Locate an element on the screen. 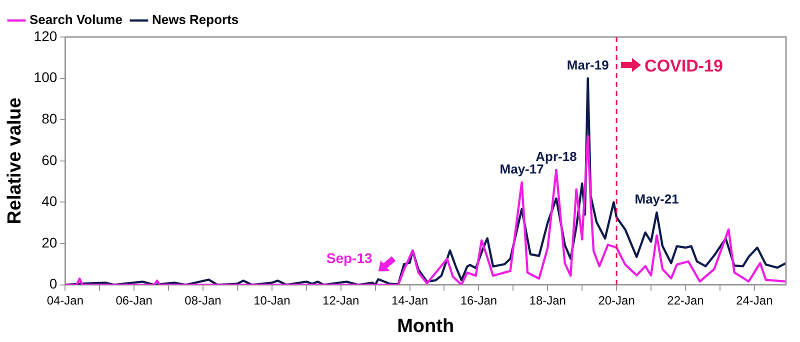 The image size is (800, 342). annotation: May-17 is located at coordinates (522, 168).